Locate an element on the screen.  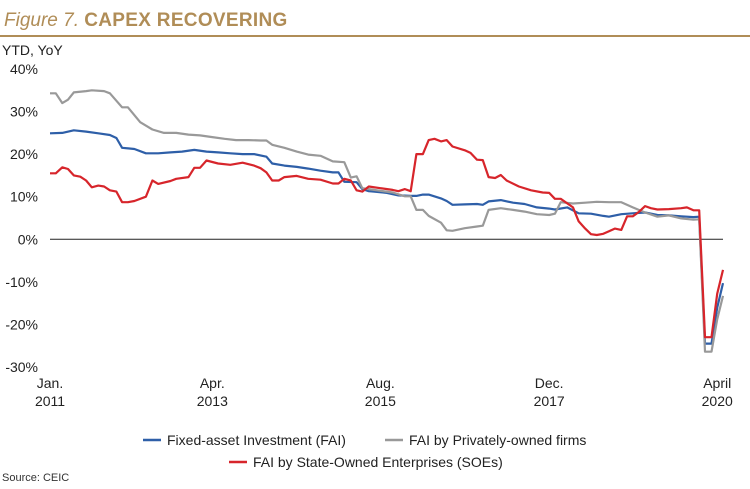
x-tick-label: Jan. is located at coordinates (50, 383).